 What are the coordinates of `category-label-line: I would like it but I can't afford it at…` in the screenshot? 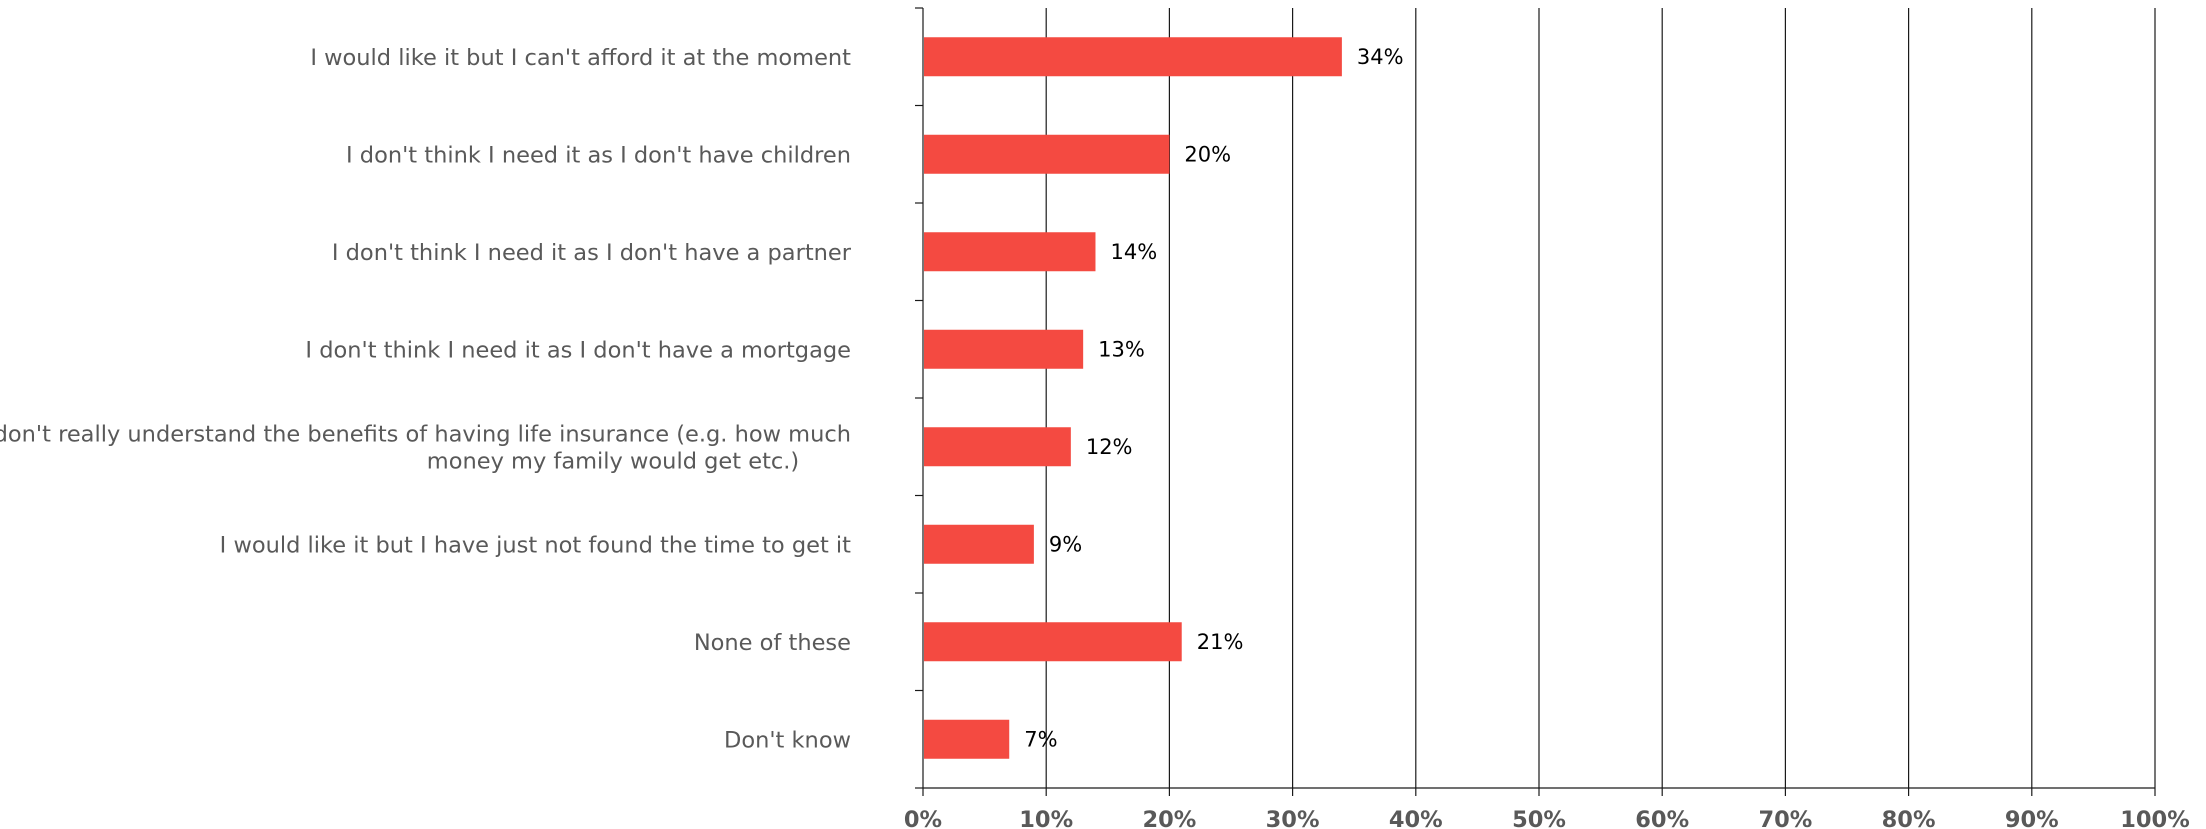 It's located at (580, 58).